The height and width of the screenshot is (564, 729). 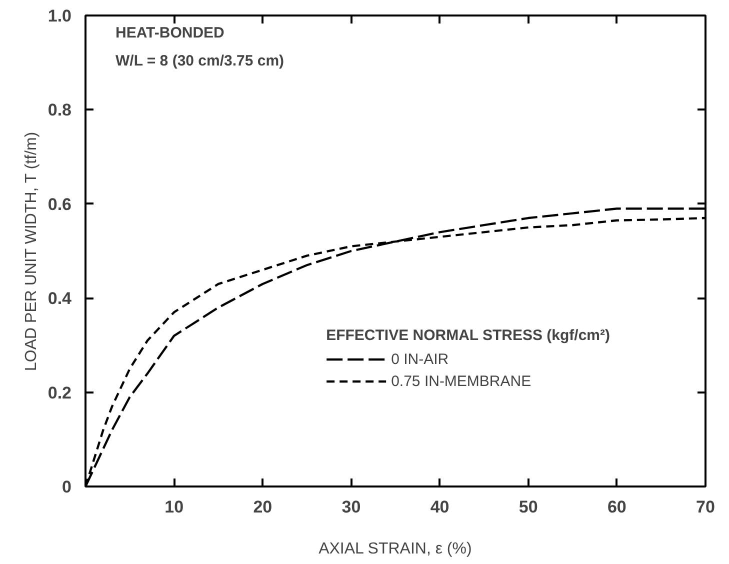 What do you see at coordinates (262, 507) in the screenshot?
I see `x-tick-label: 20` at bounding box center [262, 507].